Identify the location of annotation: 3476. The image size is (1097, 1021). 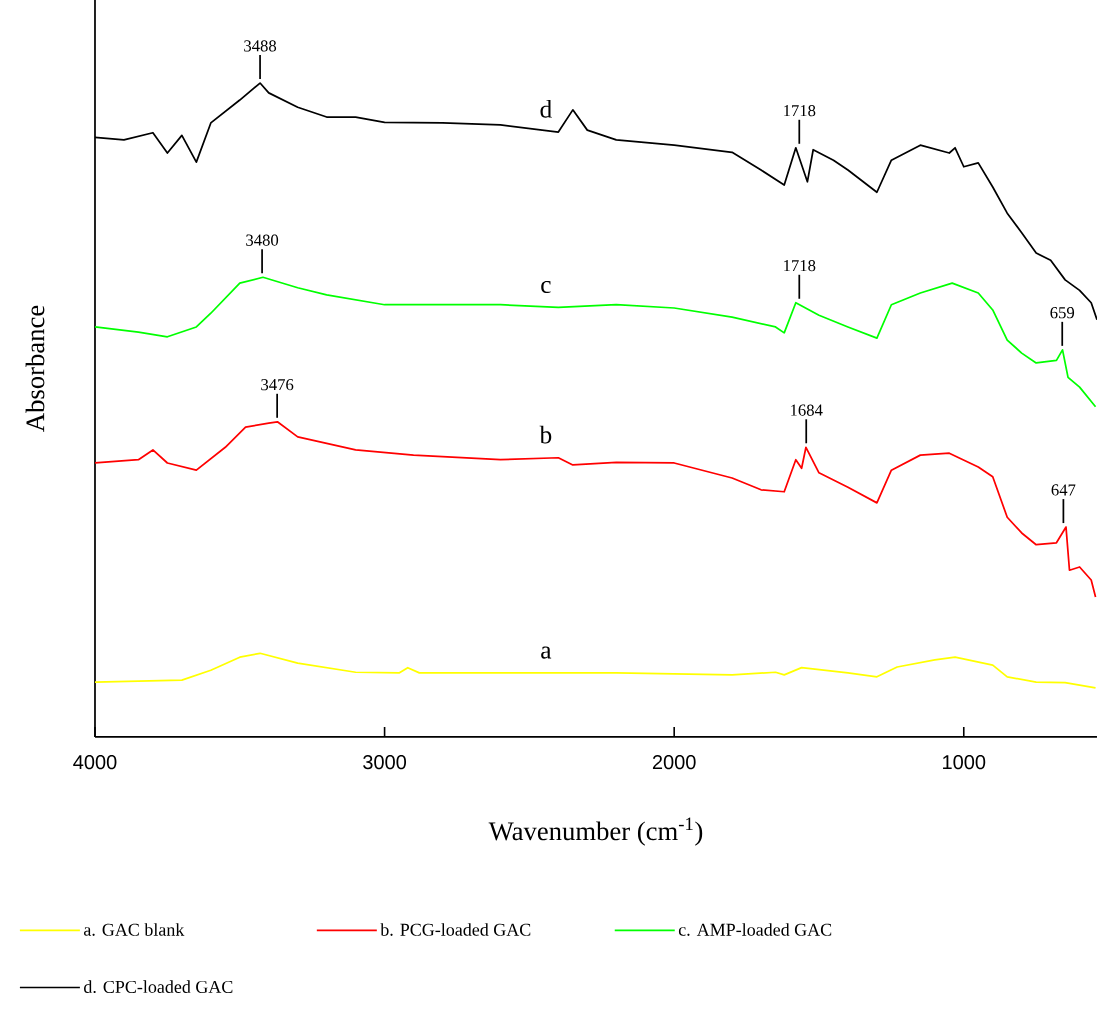
(277, 385).